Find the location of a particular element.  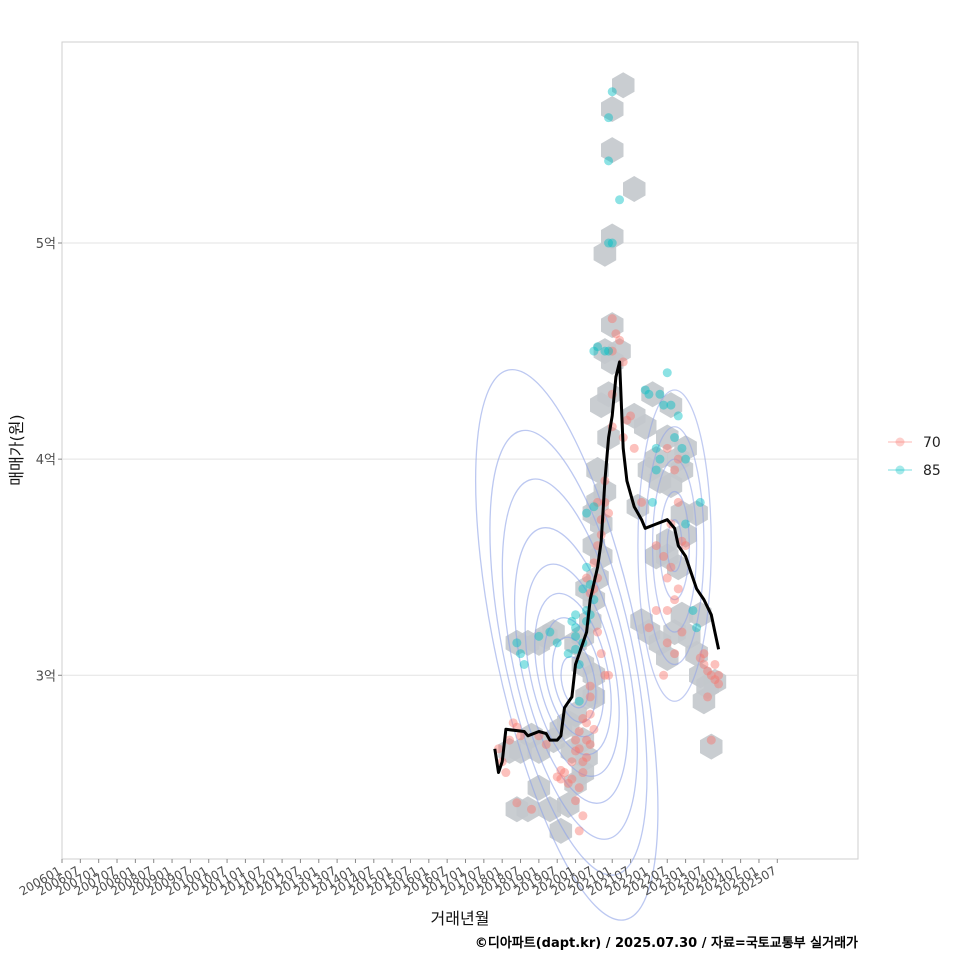

y-axis-title: 매매가(원) is located at coordinates (16, 449).